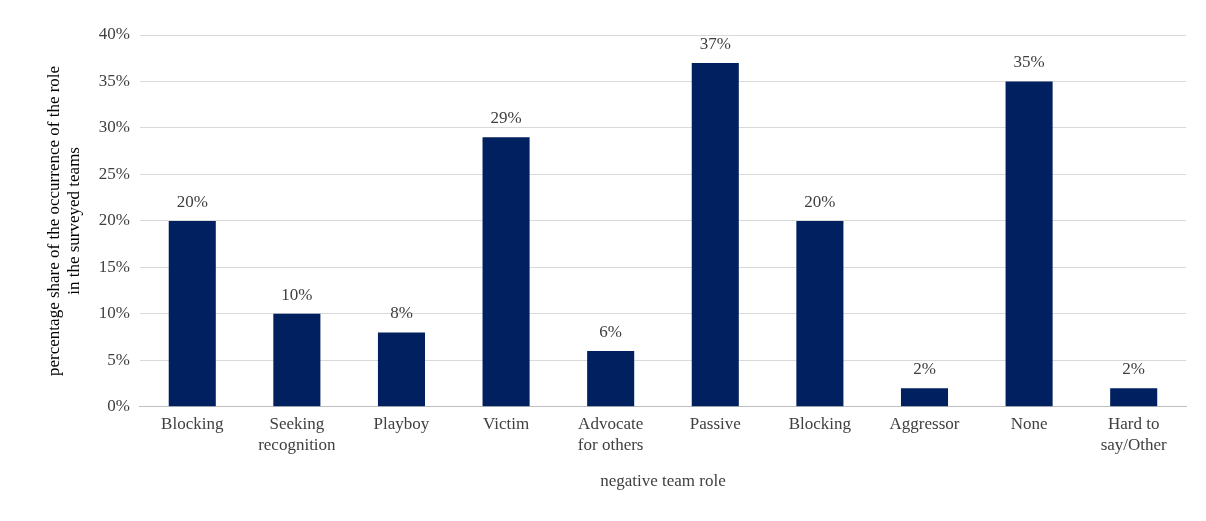  Describe the element at coordinates (118, 359) in the screenshot. I see `y-tick-label: 5%` at that location.